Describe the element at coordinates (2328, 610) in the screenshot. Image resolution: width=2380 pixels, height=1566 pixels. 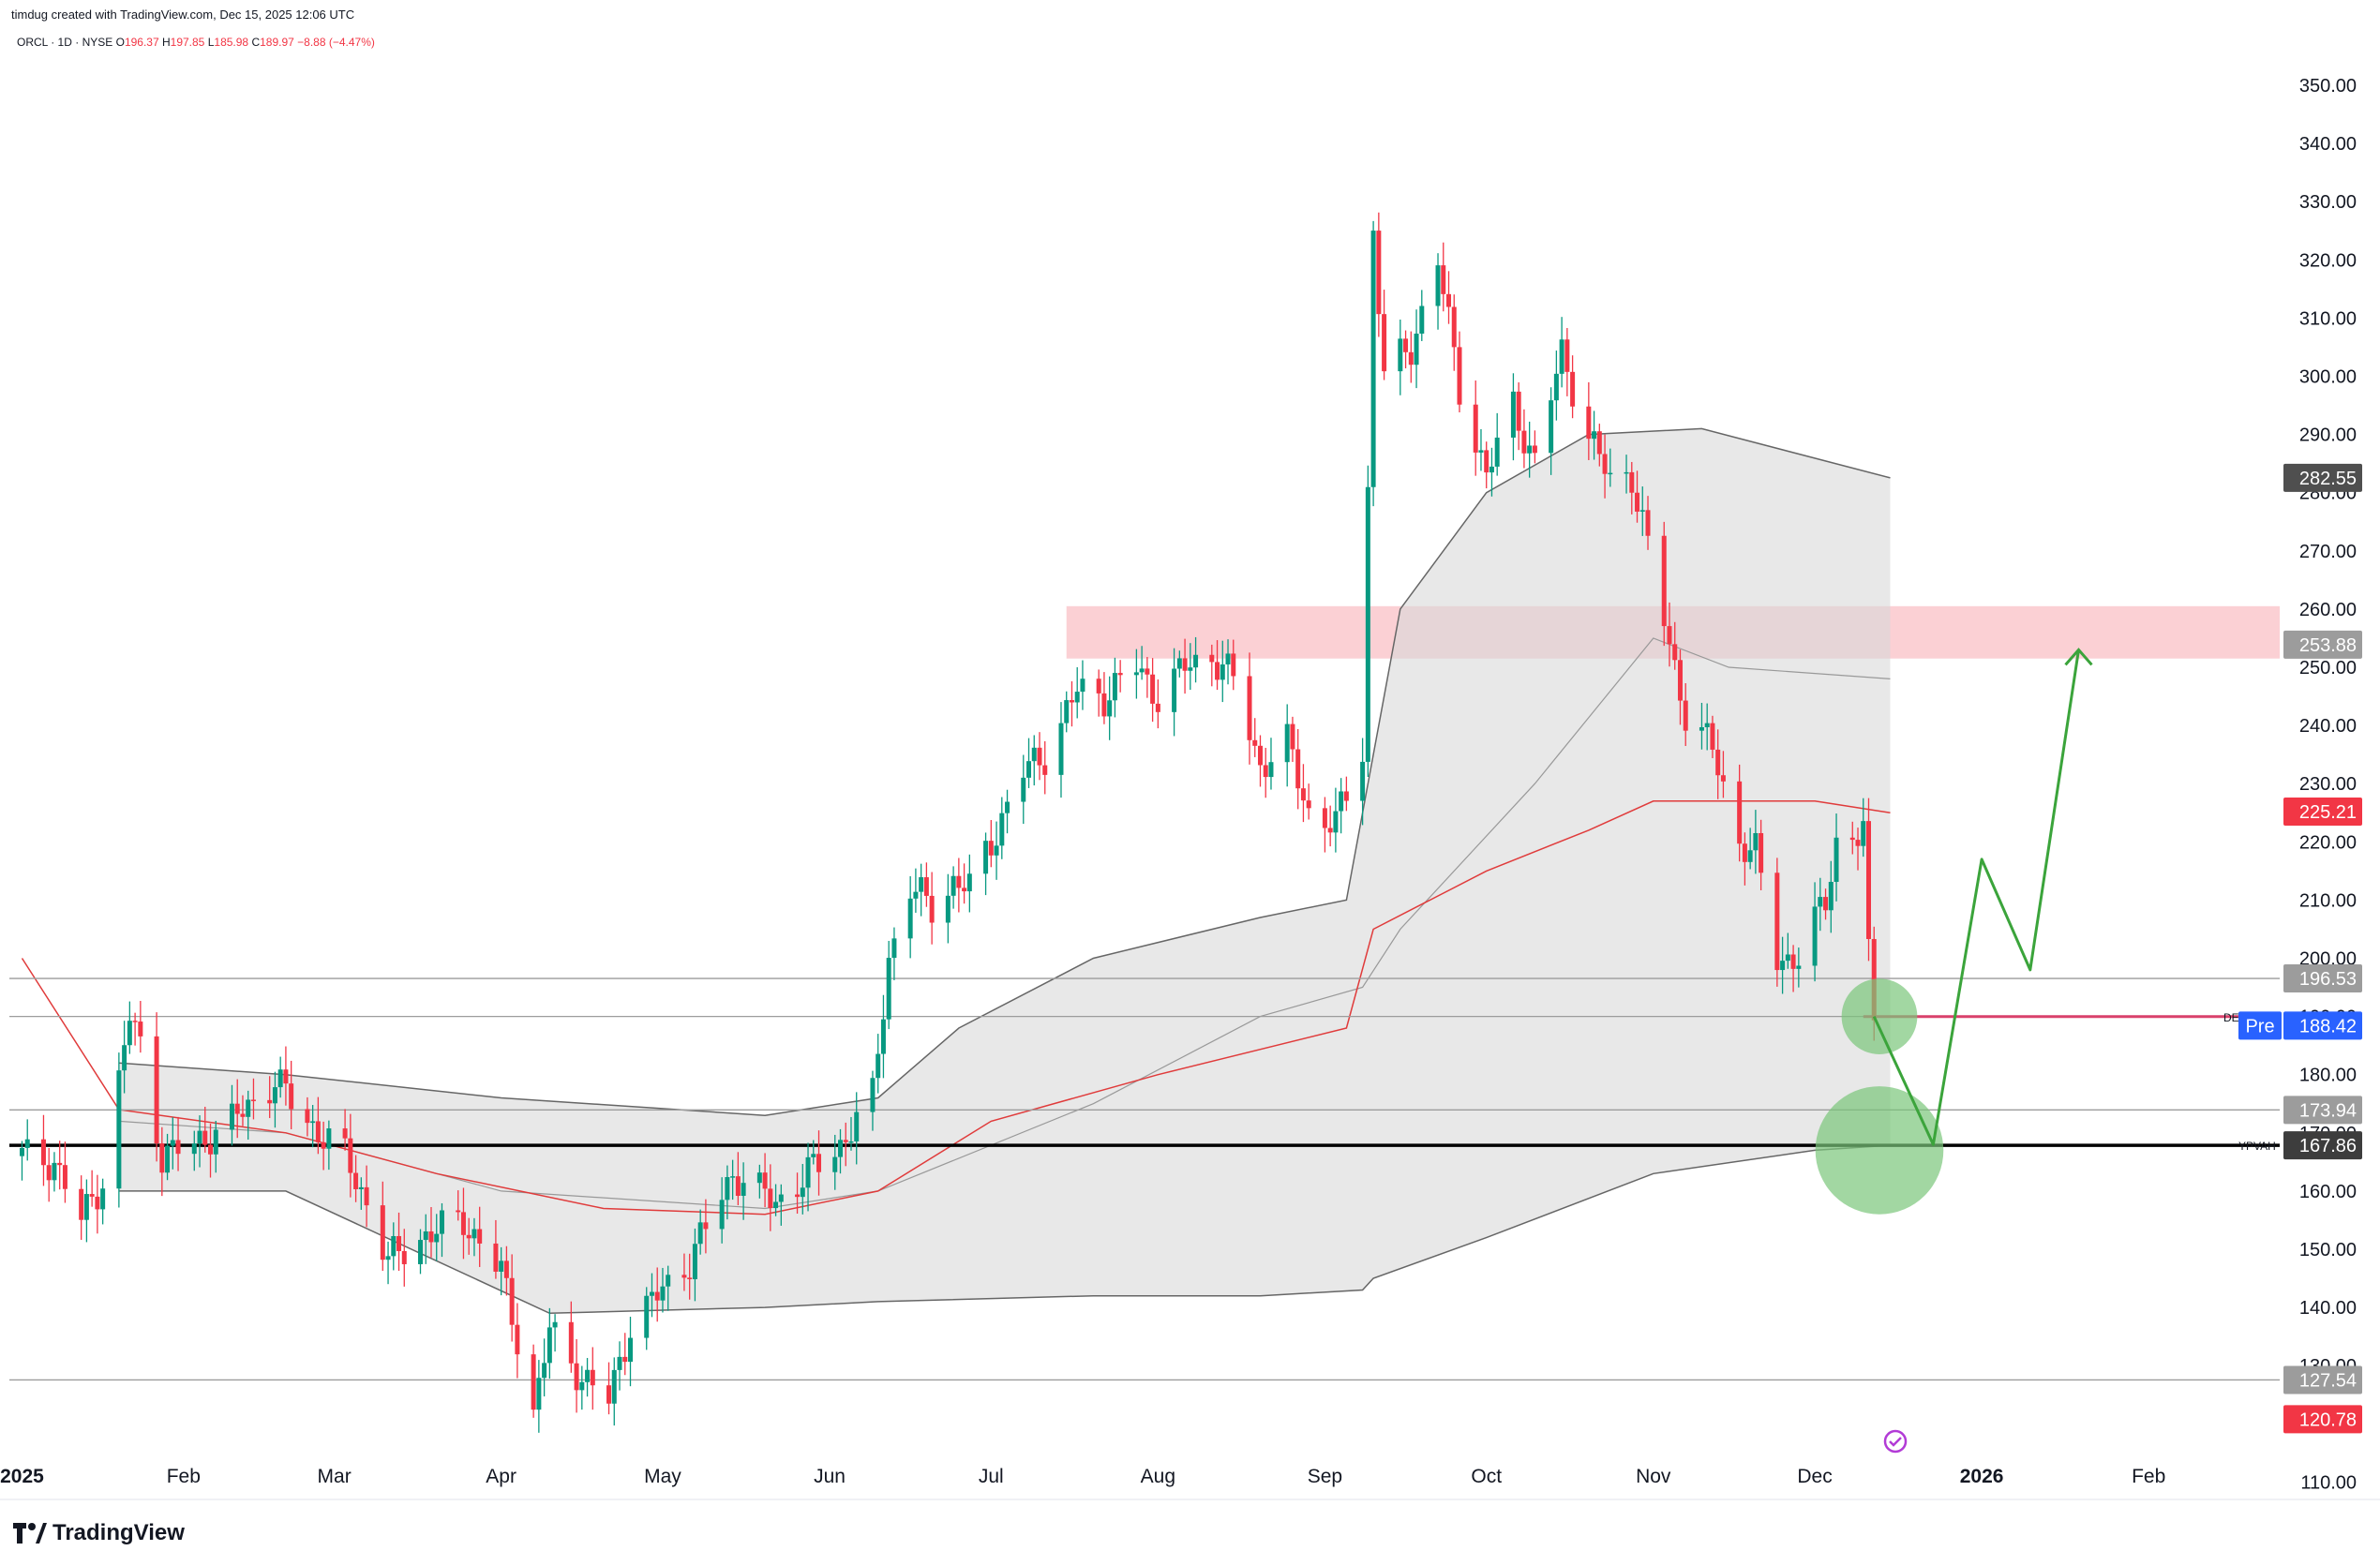
I see `y-tick-label: 260.00` at that location.